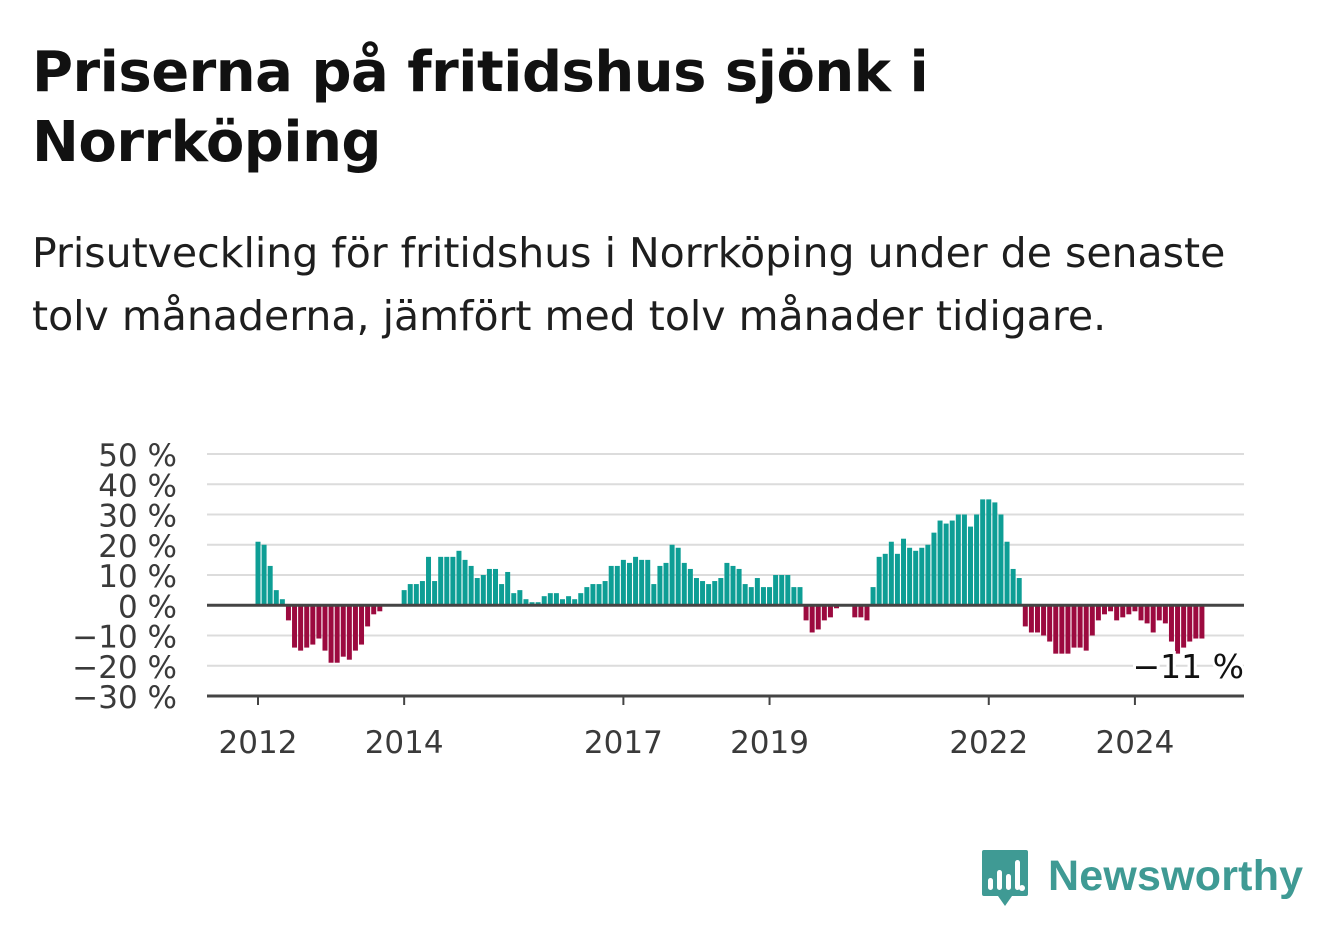  What do you see at coordinates (696, 728) in the screenshot?
I see `x-axis-labels: 2012 2014 2017 2019 2022 2024` at bounding box center [696, 728].